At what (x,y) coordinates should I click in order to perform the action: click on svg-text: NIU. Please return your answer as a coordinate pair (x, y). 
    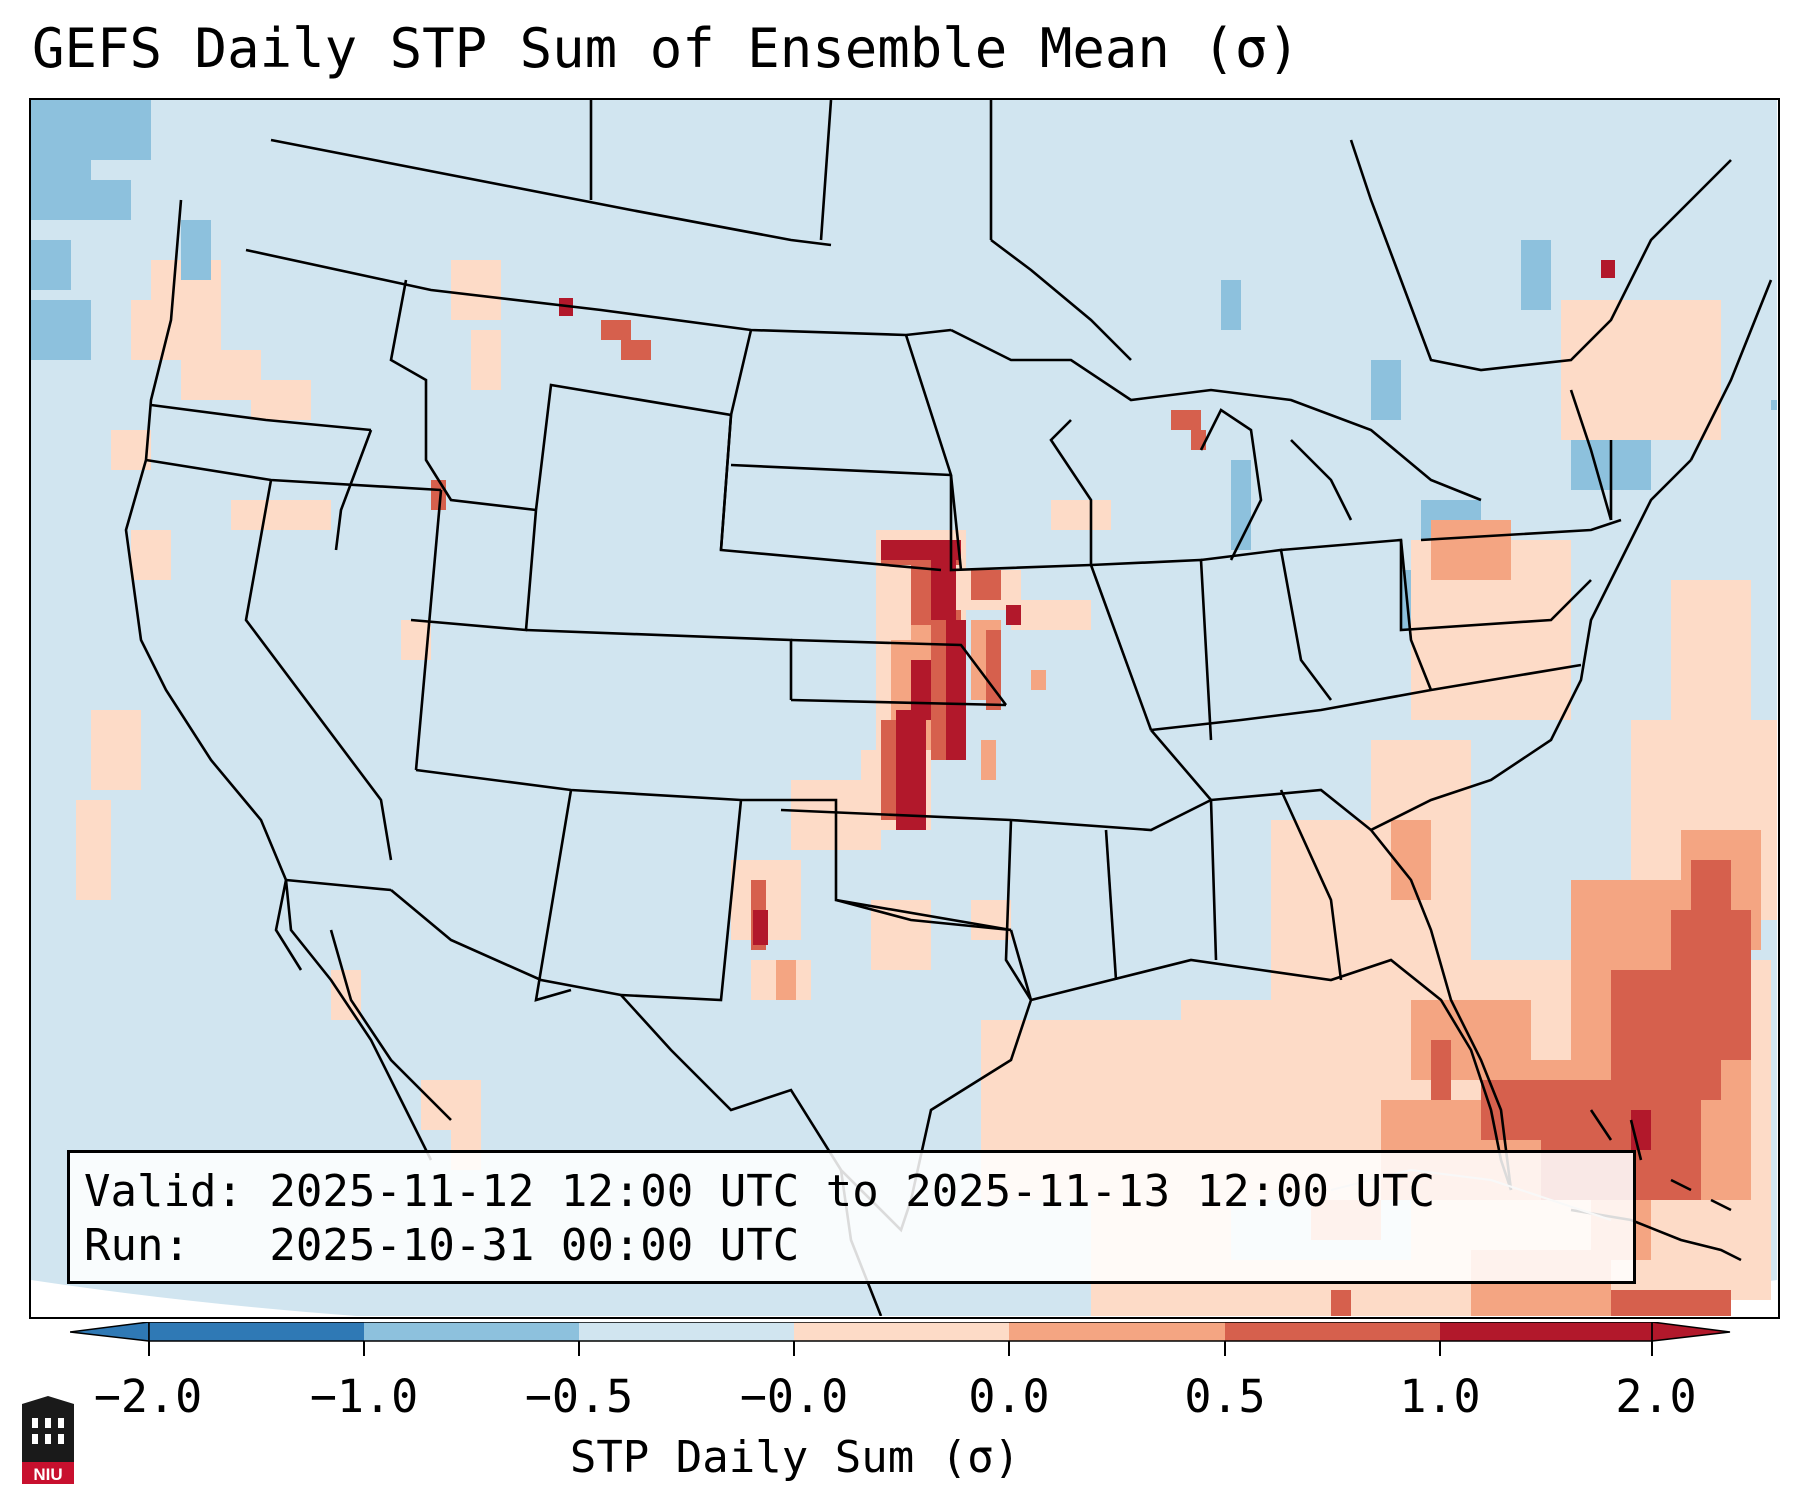
    Looking at the image, I should click on (47, 1474).